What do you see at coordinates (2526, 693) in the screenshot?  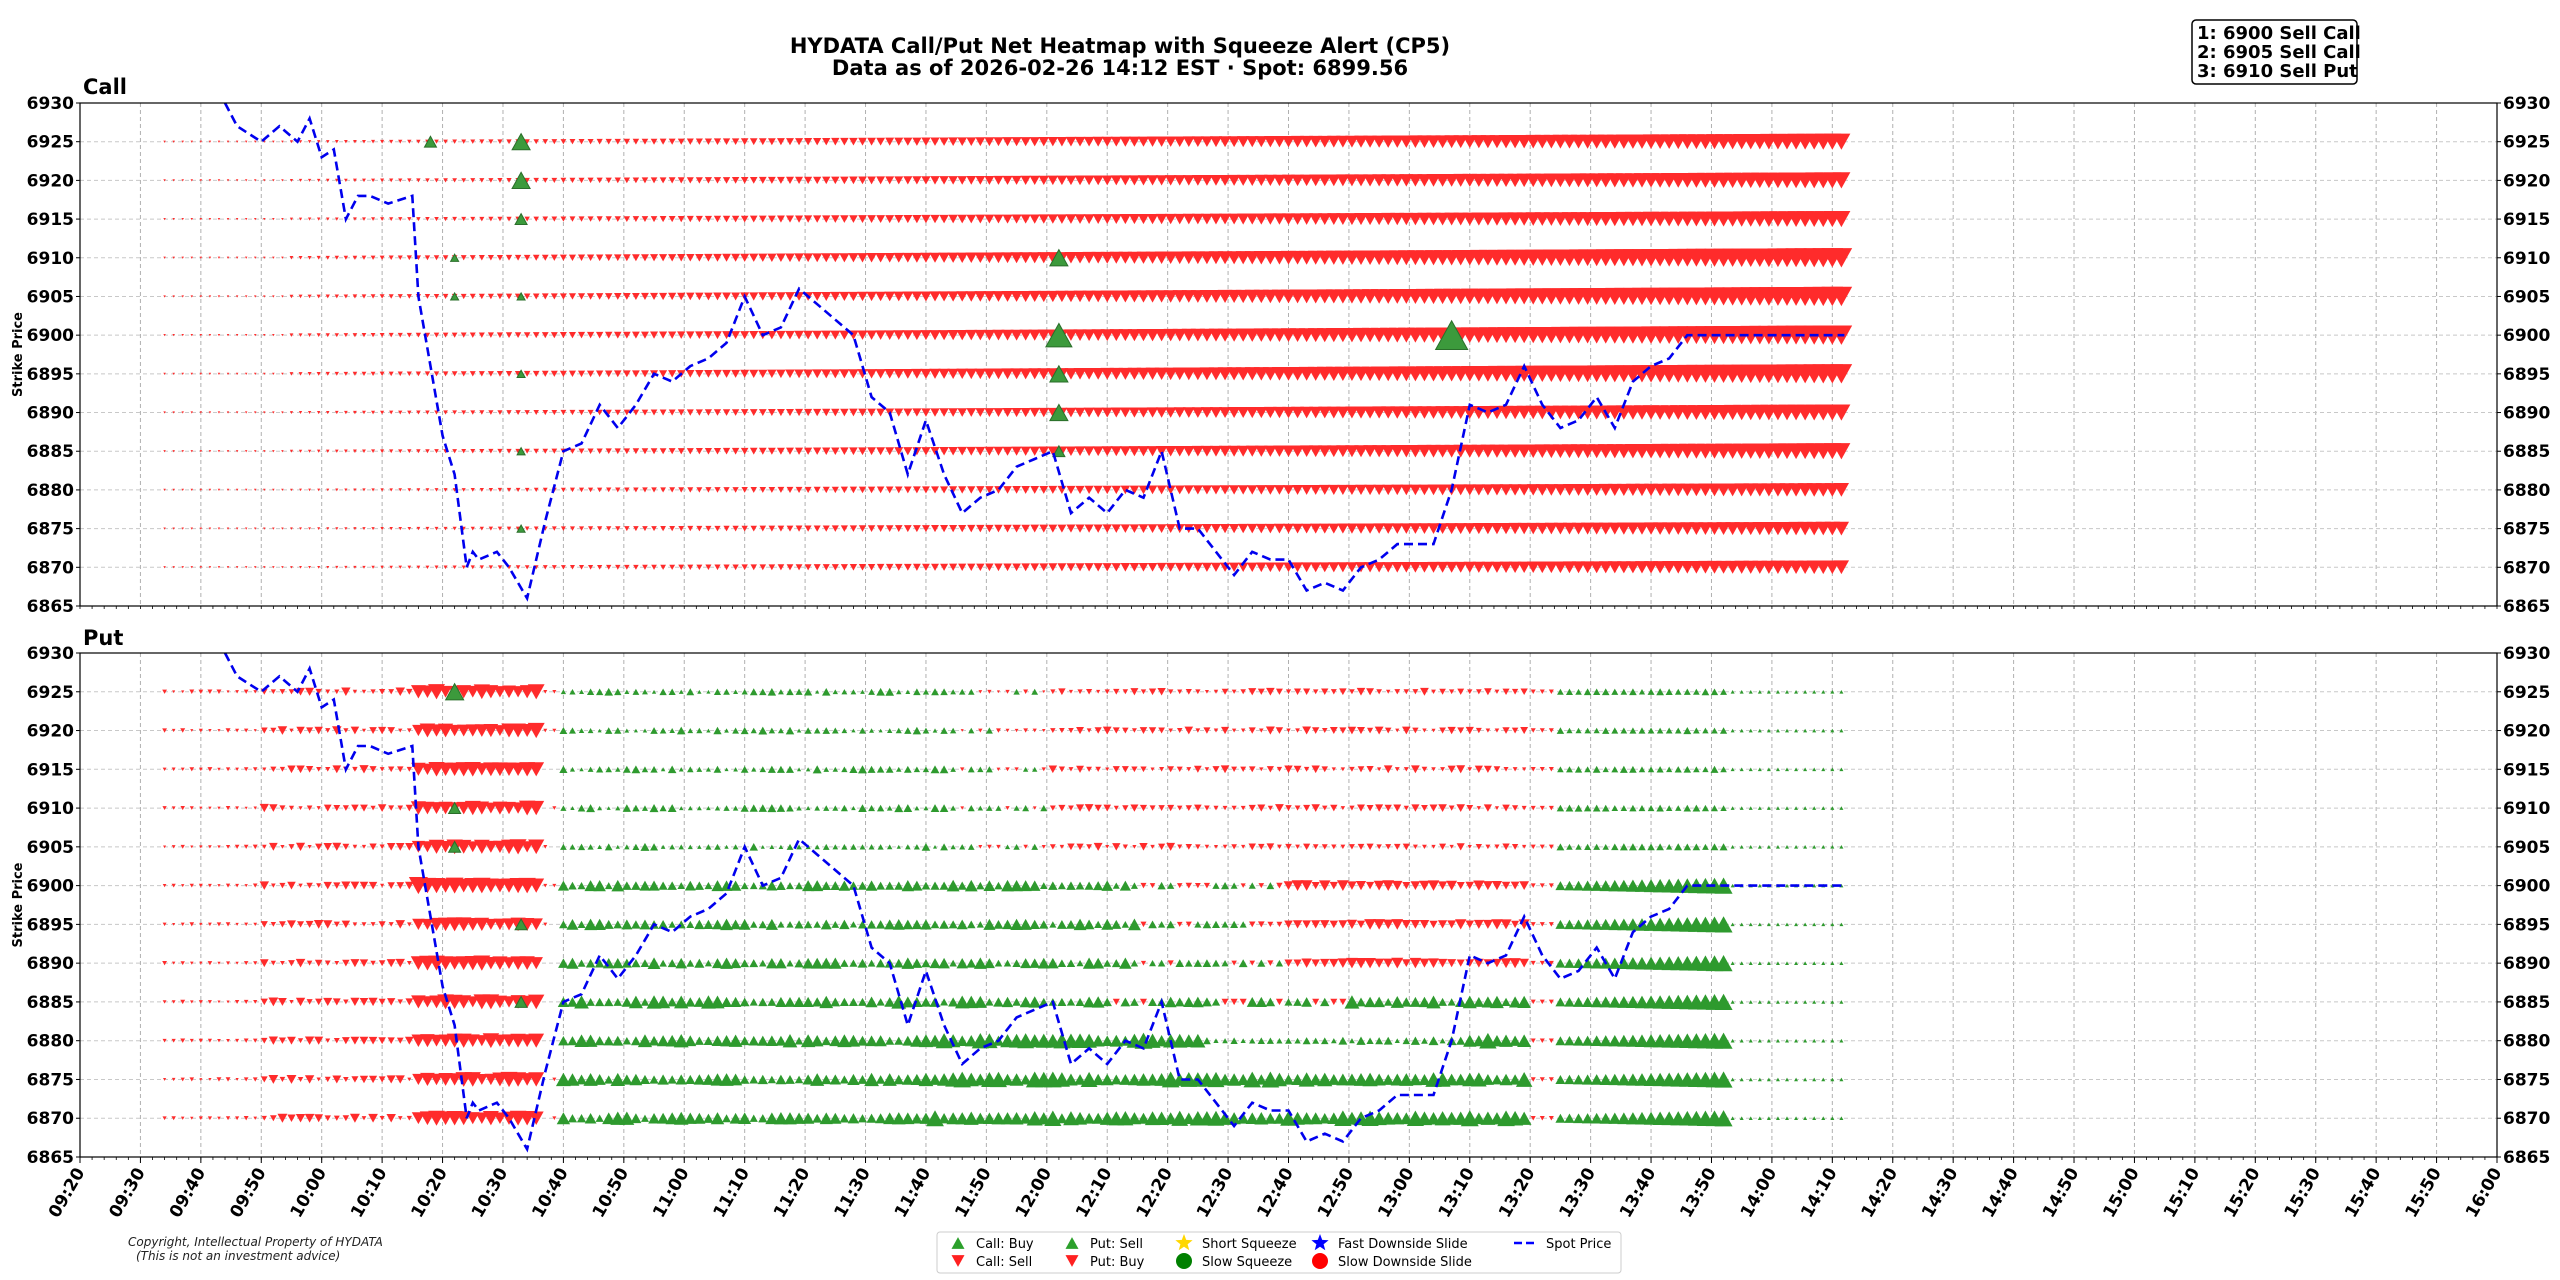 I see `y-tick-label-right: 6925` at bounding box center [2526, 693].